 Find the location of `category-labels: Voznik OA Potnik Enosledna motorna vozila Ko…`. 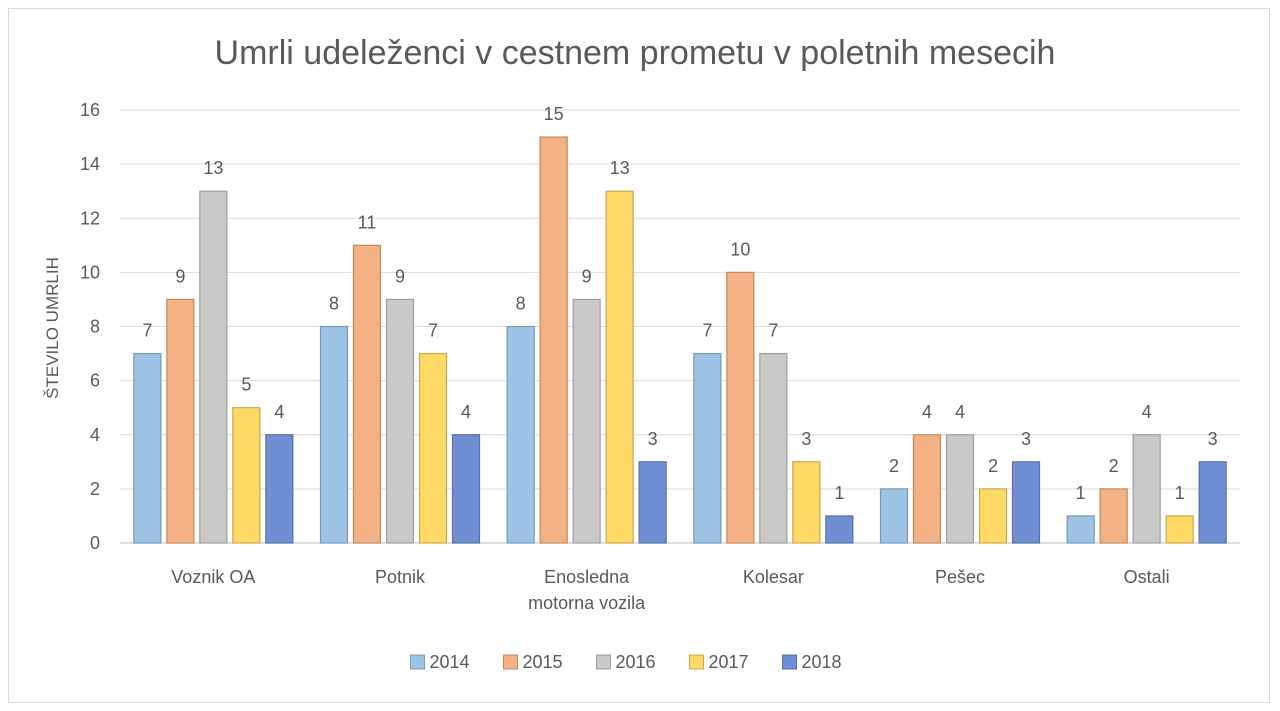

category-labels: Voznik OA Potnik Enosledna motorna vozila Ko… is located at coordinates (670, 590).